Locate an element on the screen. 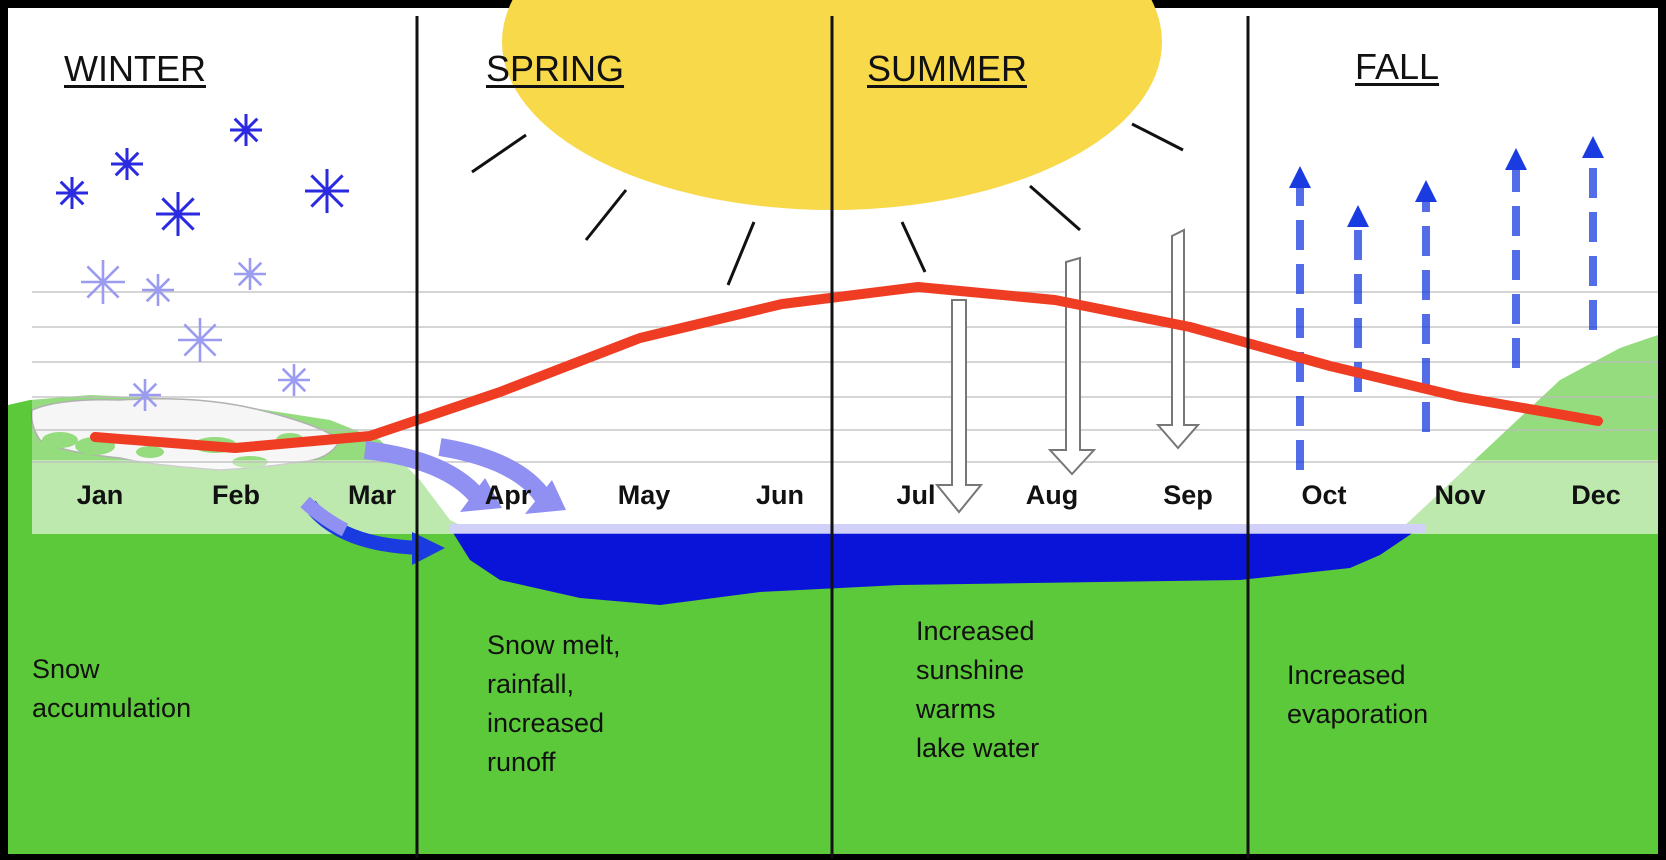 The width and height of the screenshot is (1666, 860). month-label-jul: Jul is located at coordinates (916, 495).